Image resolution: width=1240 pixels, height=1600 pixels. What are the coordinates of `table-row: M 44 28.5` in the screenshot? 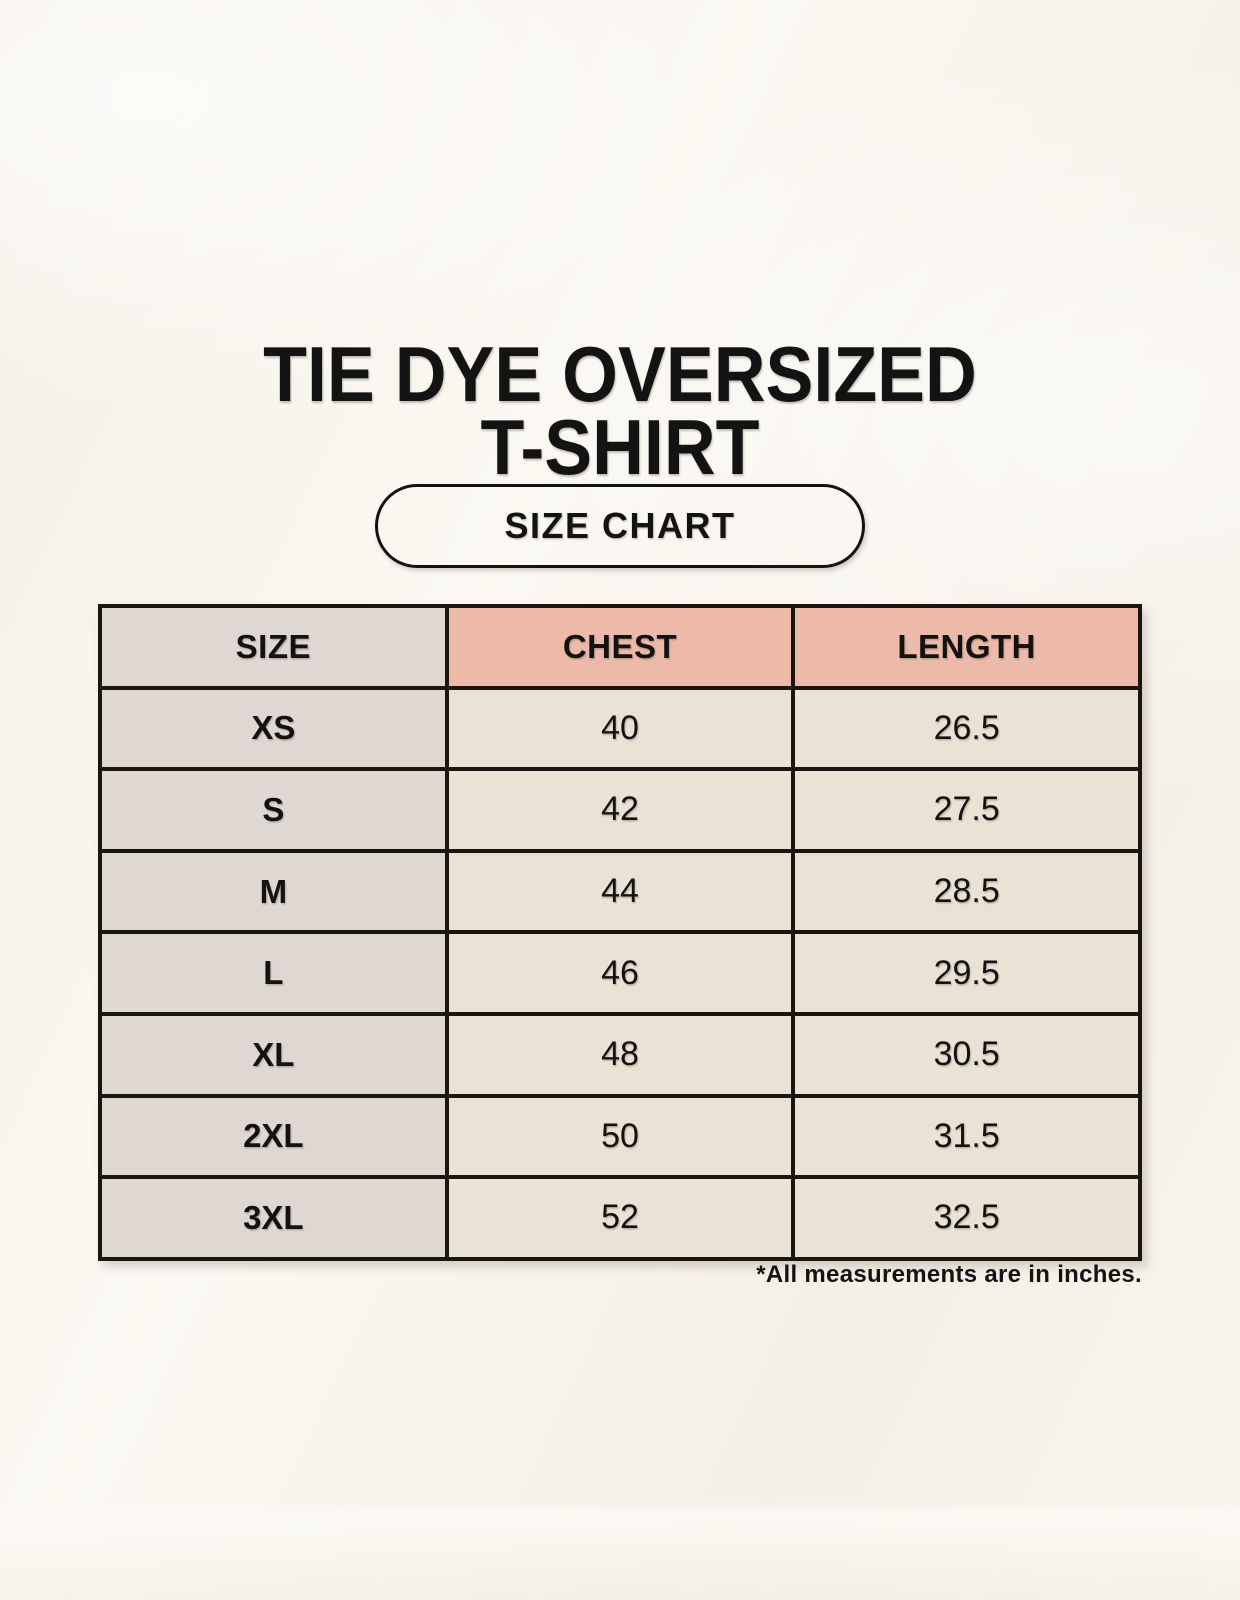 It's located at (620, 891).